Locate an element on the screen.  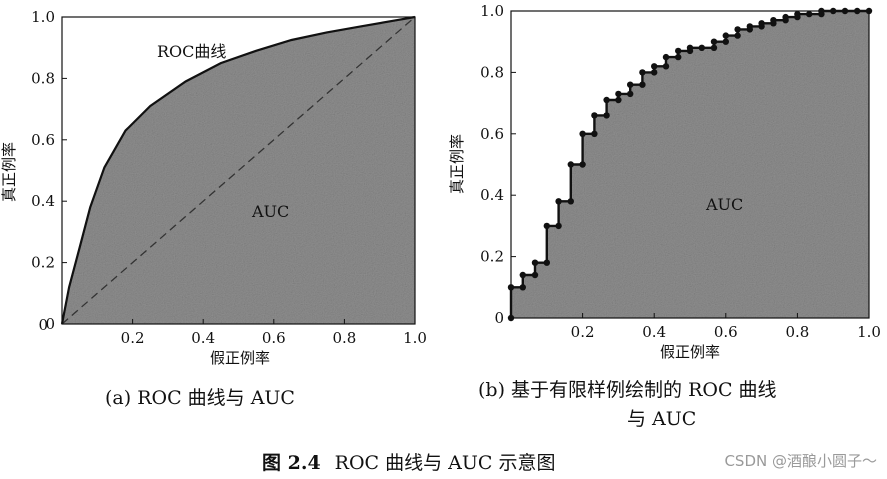
roc-curve-annotation: ROC曲线 is located at coordinates (191, 51).